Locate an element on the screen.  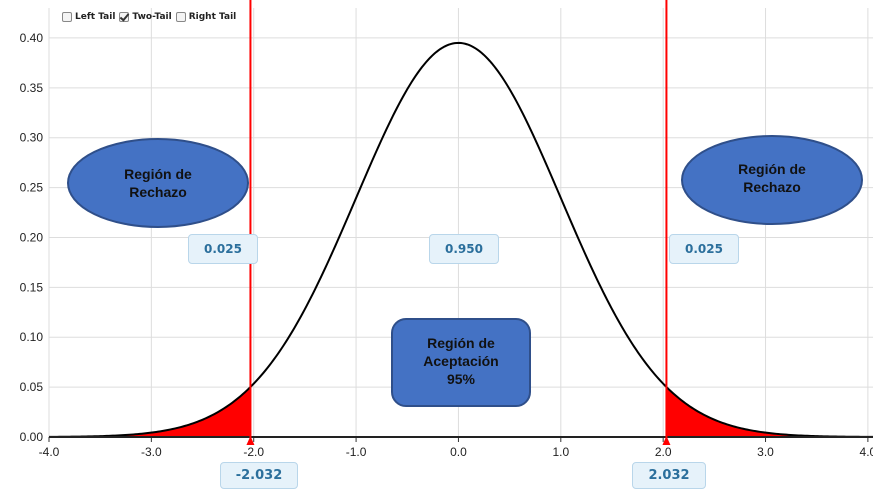
left-critical-marker is located at coordinates (250, 440).